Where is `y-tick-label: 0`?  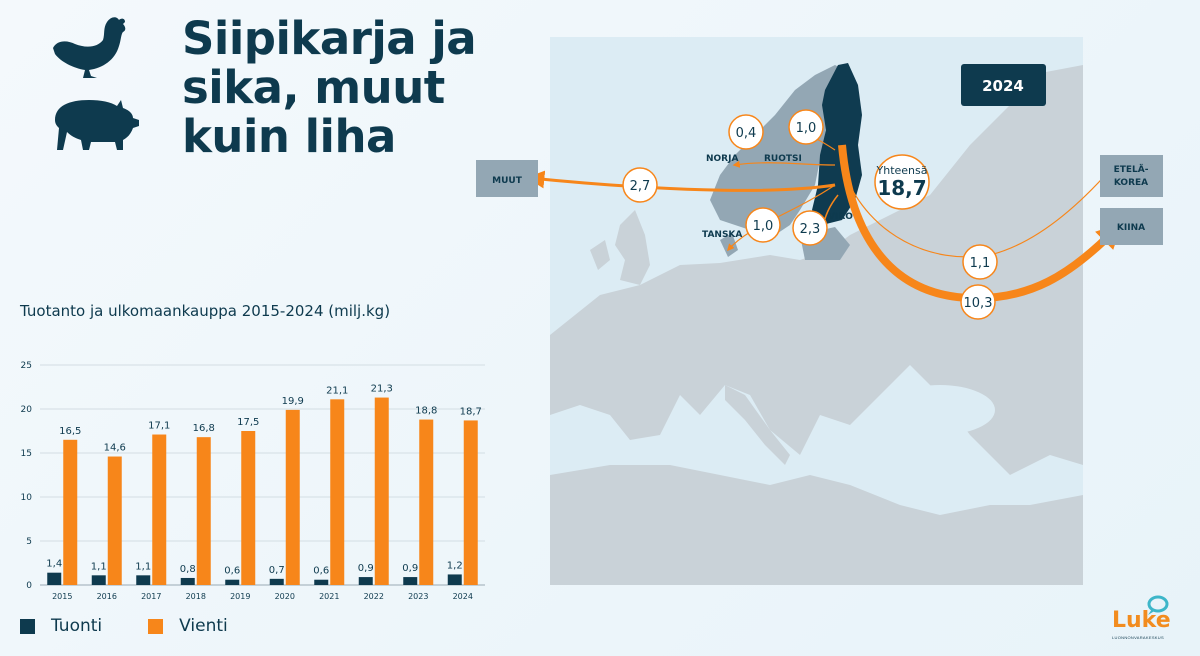 y-tick-label: 0 is located at coordinates (29, 586).